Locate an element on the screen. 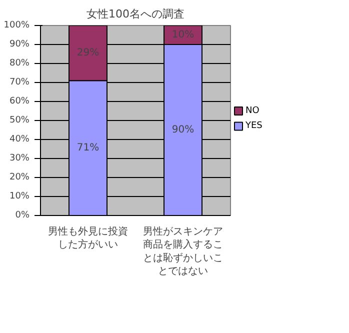  y-tick-label: 30% is located at coordinates (19, 159).